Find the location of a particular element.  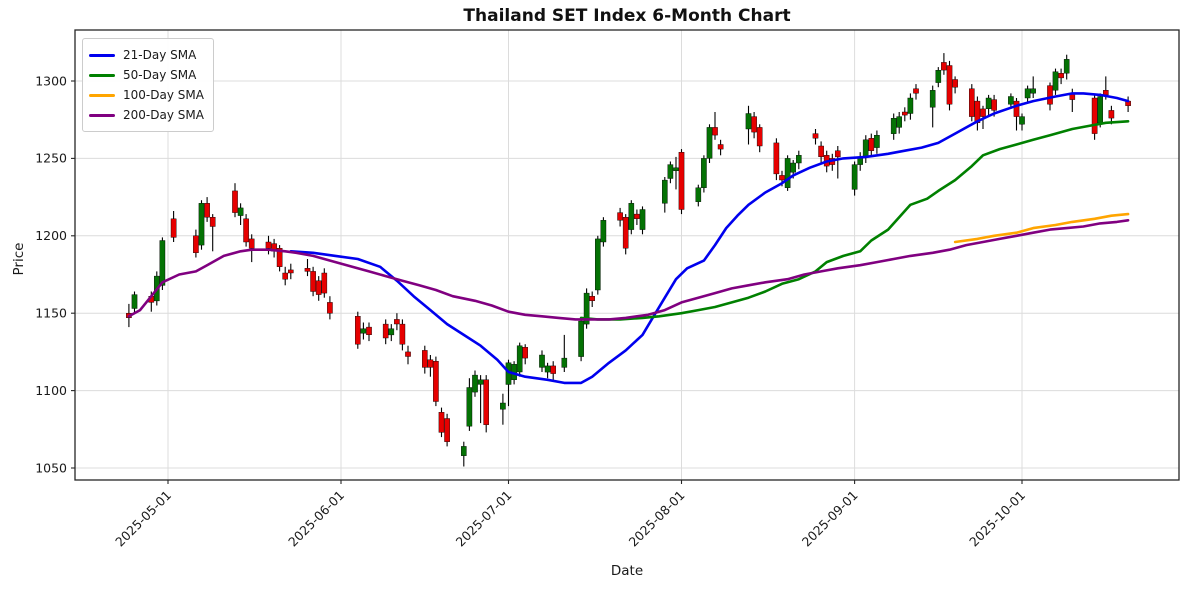

legend-item-21-day-sma: 21-Day SMA is located at coordinates (147, 55).